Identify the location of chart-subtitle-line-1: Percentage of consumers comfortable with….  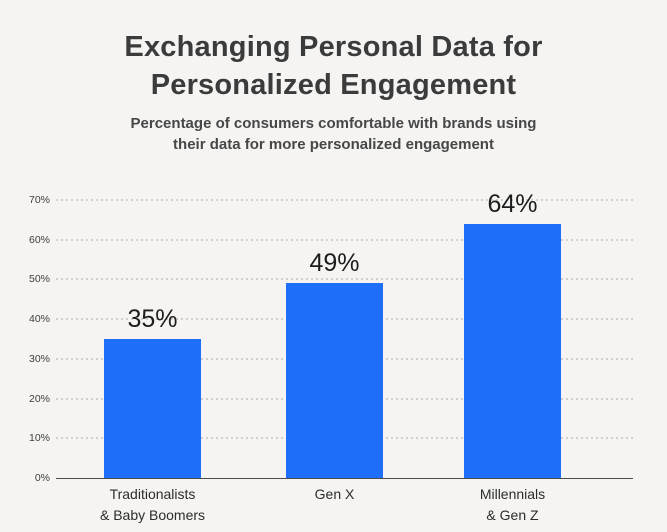
(333, 123).